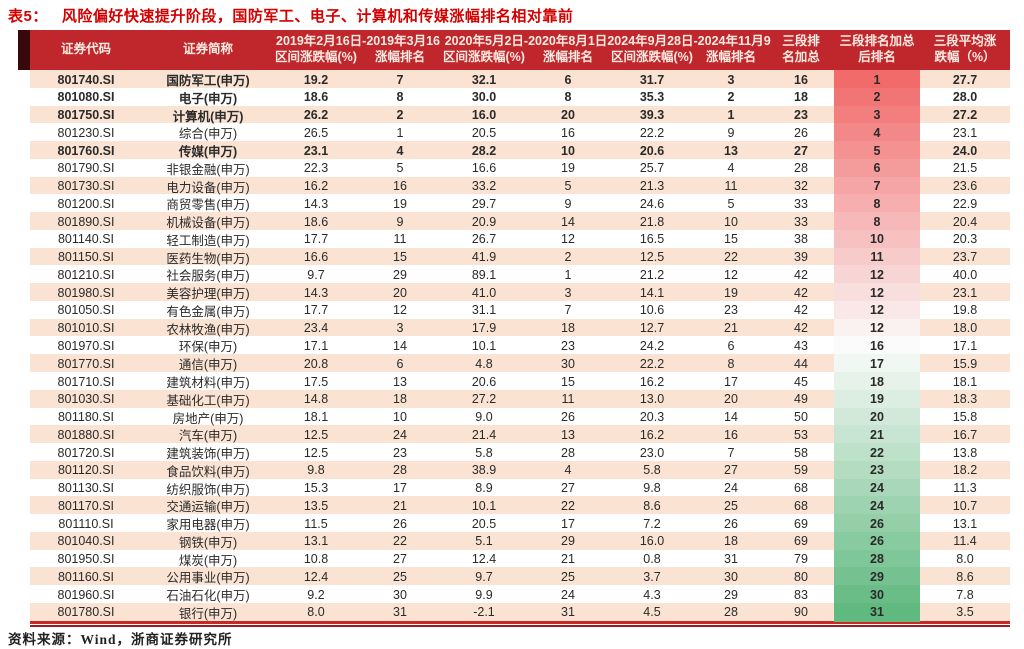 This screenshot has width=1024, height=649. I want to click on cell-pct-1: 12.4, so click(316, 576).